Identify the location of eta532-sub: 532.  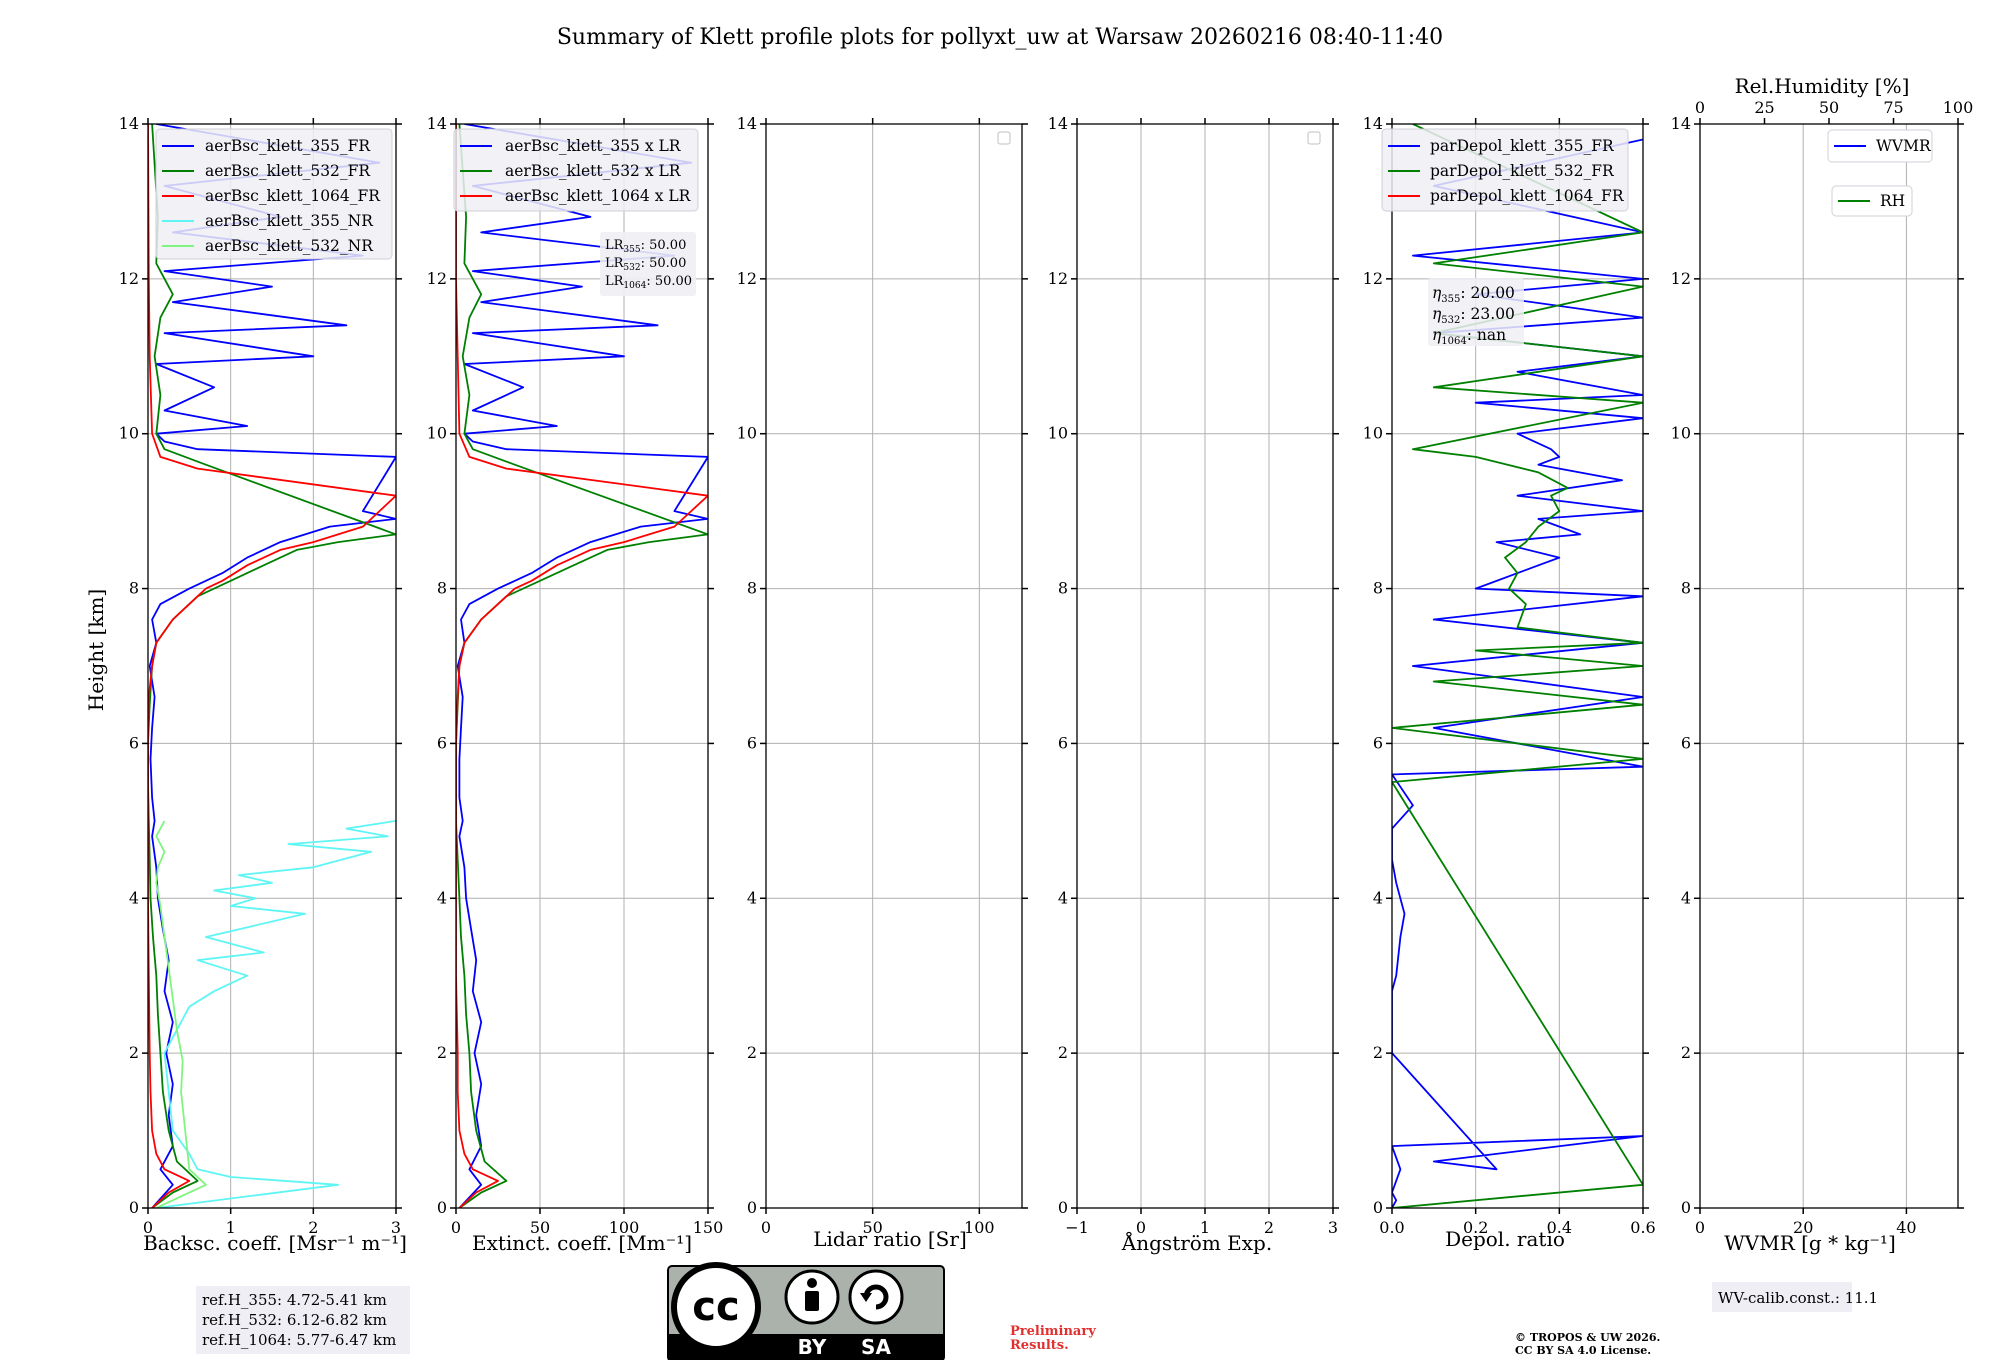
(1450, 320).